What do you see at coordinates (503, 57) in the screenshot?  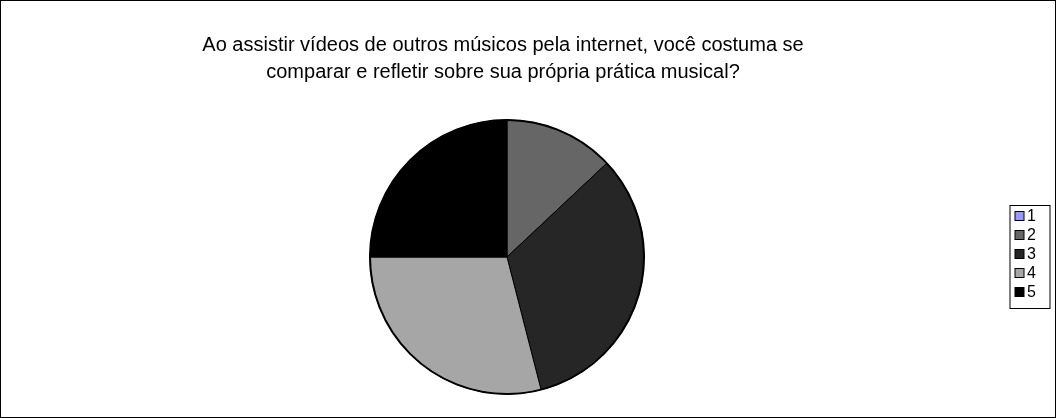 I see `chart-title: Ao assistir vídeos de outros músicos pela internet, você costuma se comparar e refletir sobre sua própria prática musical?` at bounding box center [503, 57].